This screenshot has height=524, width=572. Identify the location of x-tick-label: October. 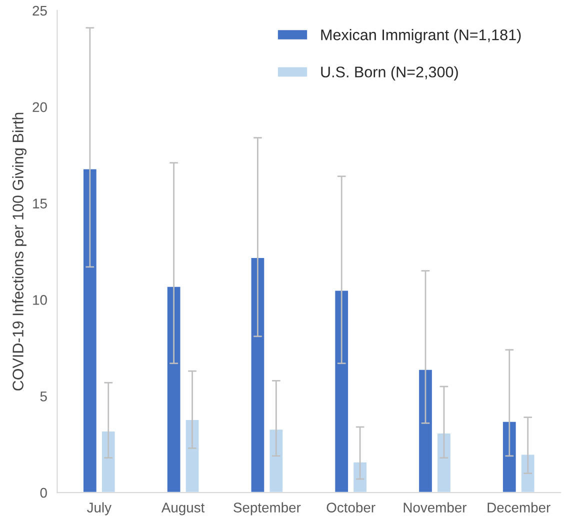
(351, 507).